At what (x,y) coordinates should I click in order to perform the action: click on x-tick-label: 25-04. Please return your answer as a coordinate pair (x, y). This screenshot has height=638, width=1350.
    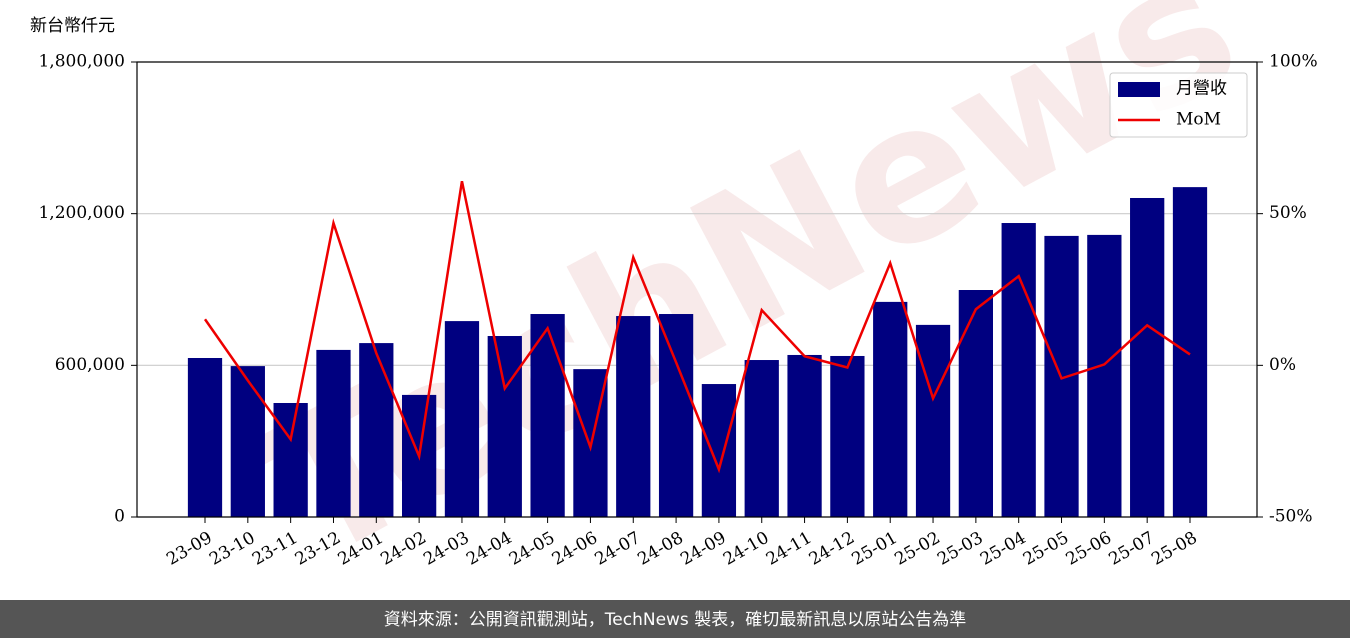
    Looking at the image, I should click on (1003, 549).